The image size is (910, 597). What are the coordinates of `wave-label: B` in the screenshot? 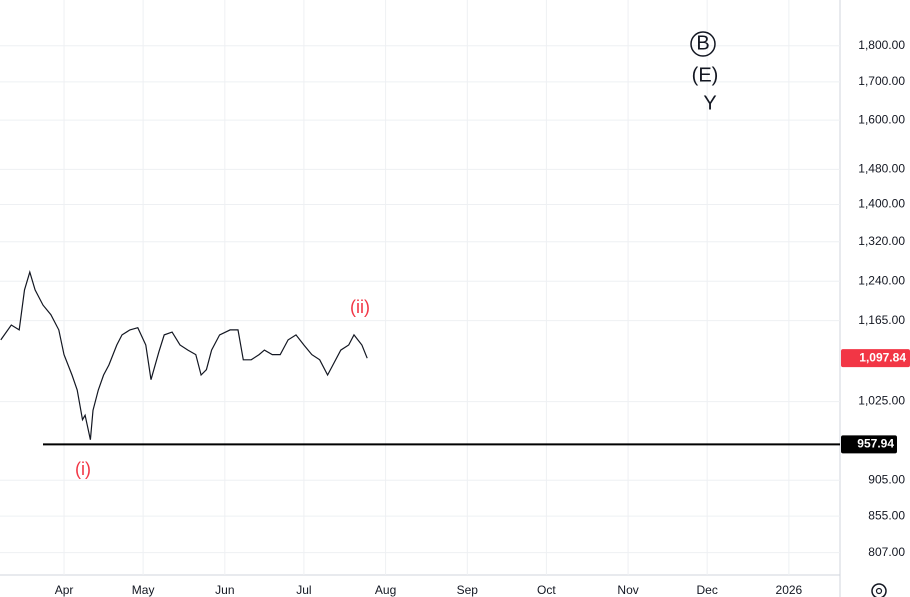 It's located at (702, 43).